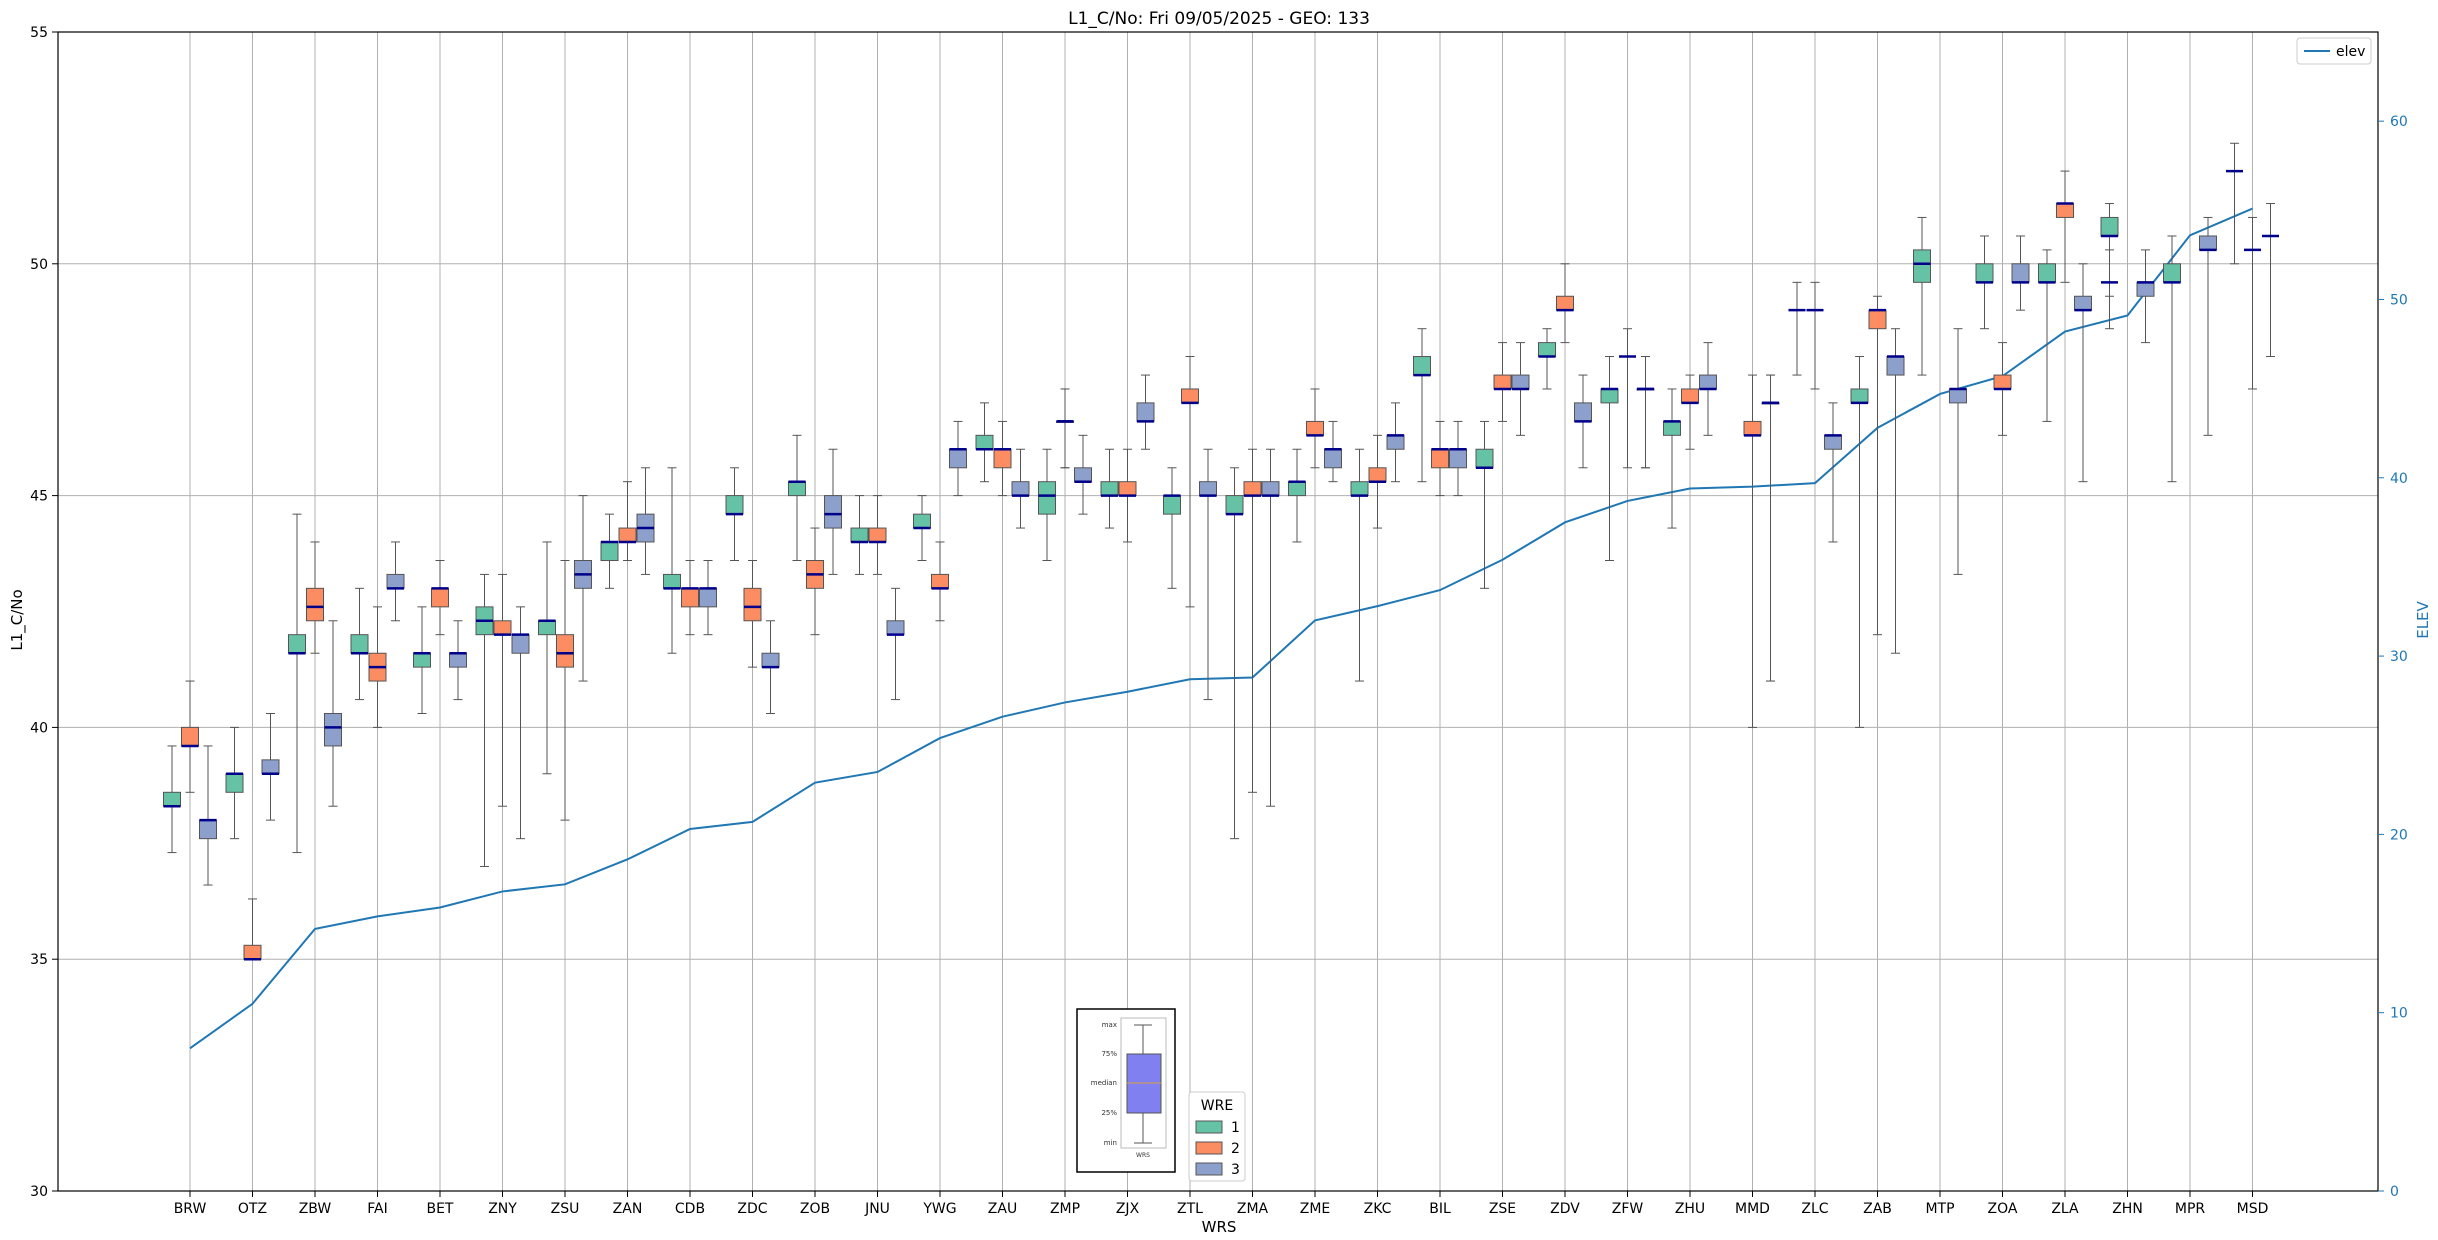 This screenshot has height=1240, width=2438. What do you see at coordinates (1002, 1209) in the screenshot?
I see `x-tick-label: ZAU` at bounding box center [1002, 1209].